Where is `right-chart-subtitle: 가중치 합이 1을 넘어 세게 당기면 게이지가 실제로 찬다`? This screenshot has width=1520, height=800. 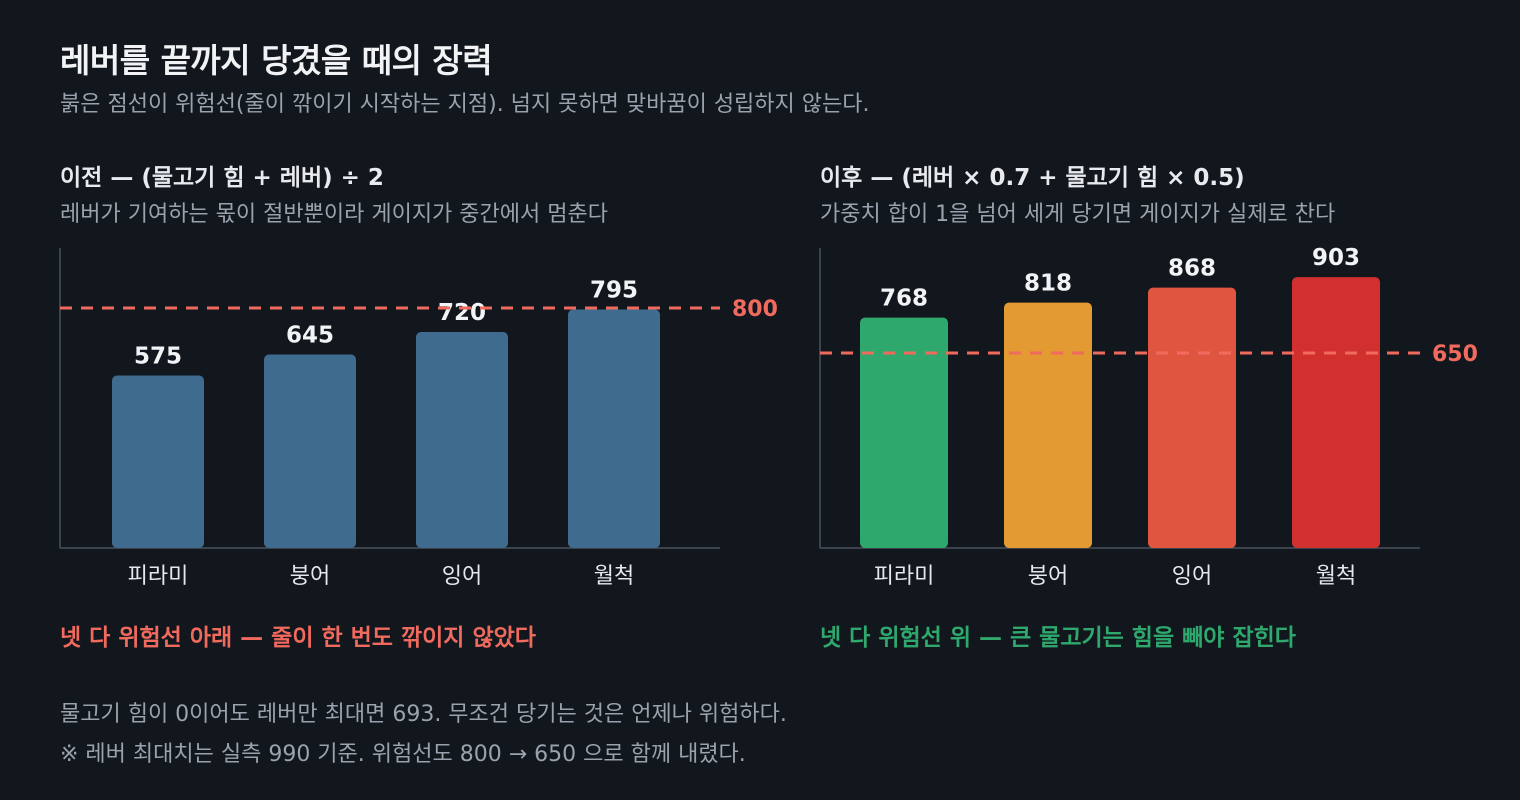
right-chart-subtitle: 가중치 합이 1을 넘어 세게 당기면 게이지가 실제로 찬다 is located at coordinates (1078, 214).